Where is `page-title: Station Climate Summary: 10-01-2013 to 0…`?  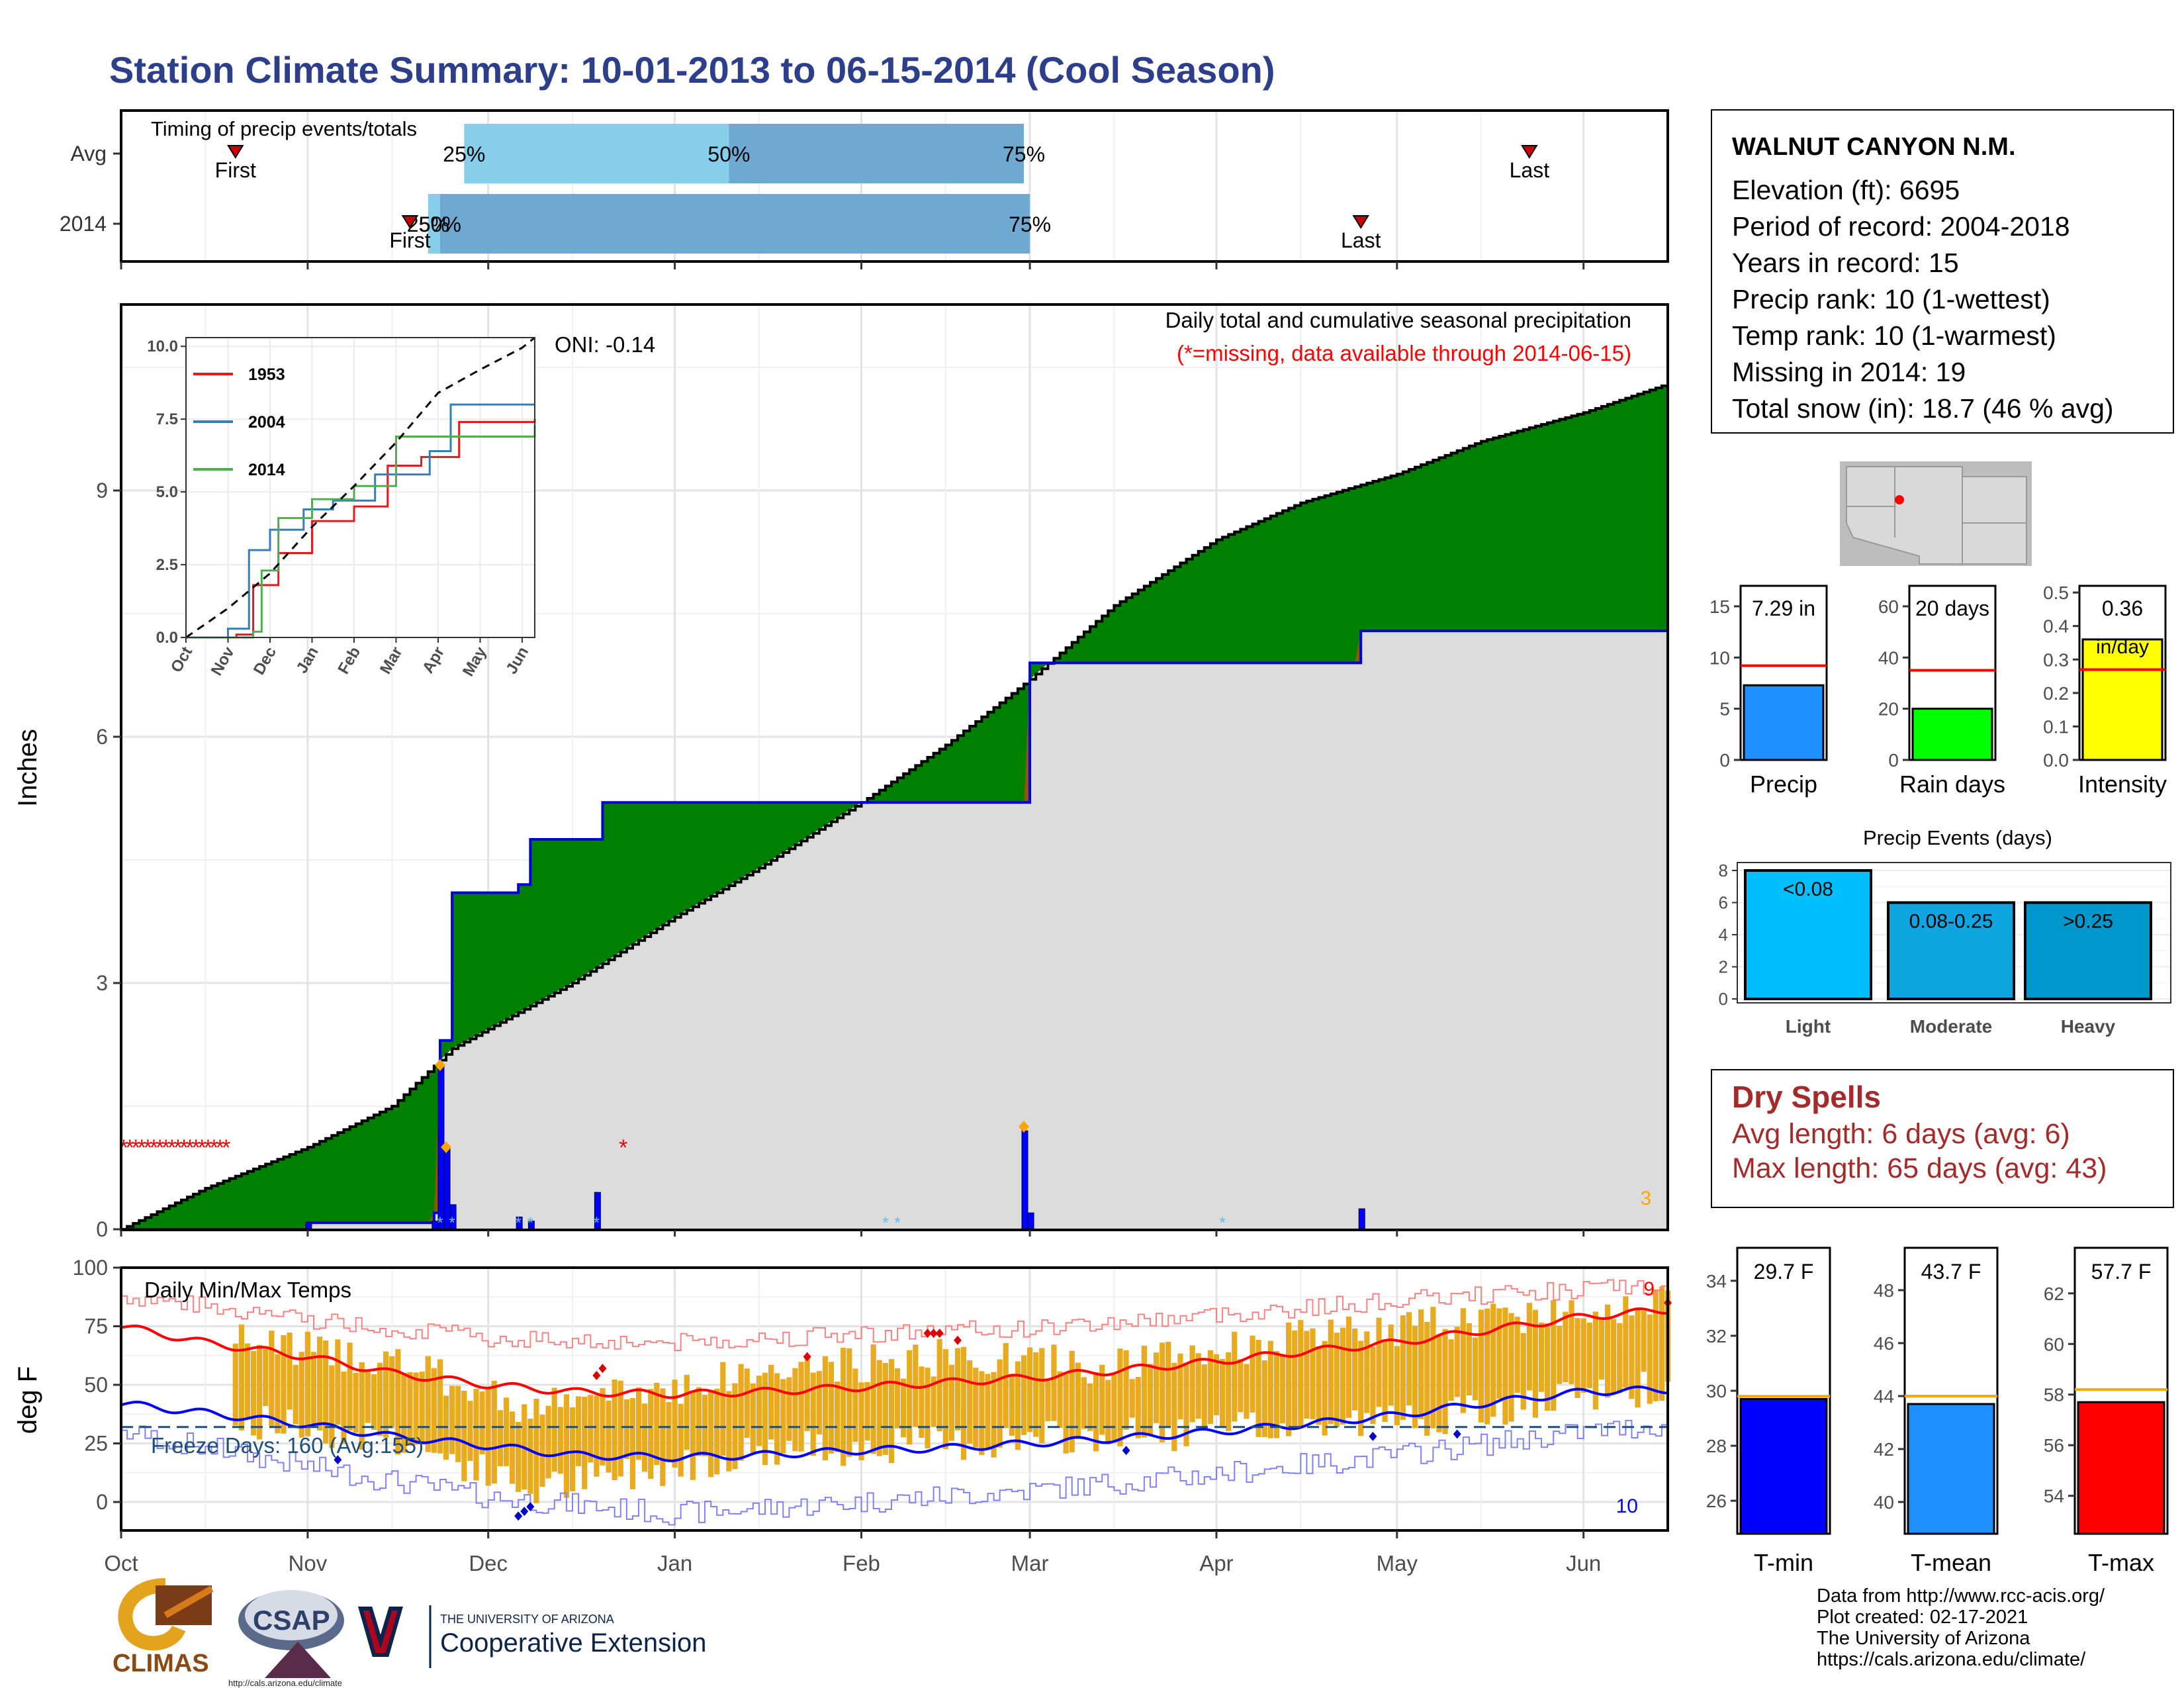
page-title: Station Climate Summary: 10-01-2013 to 0… is located at coordinates (692, 70).